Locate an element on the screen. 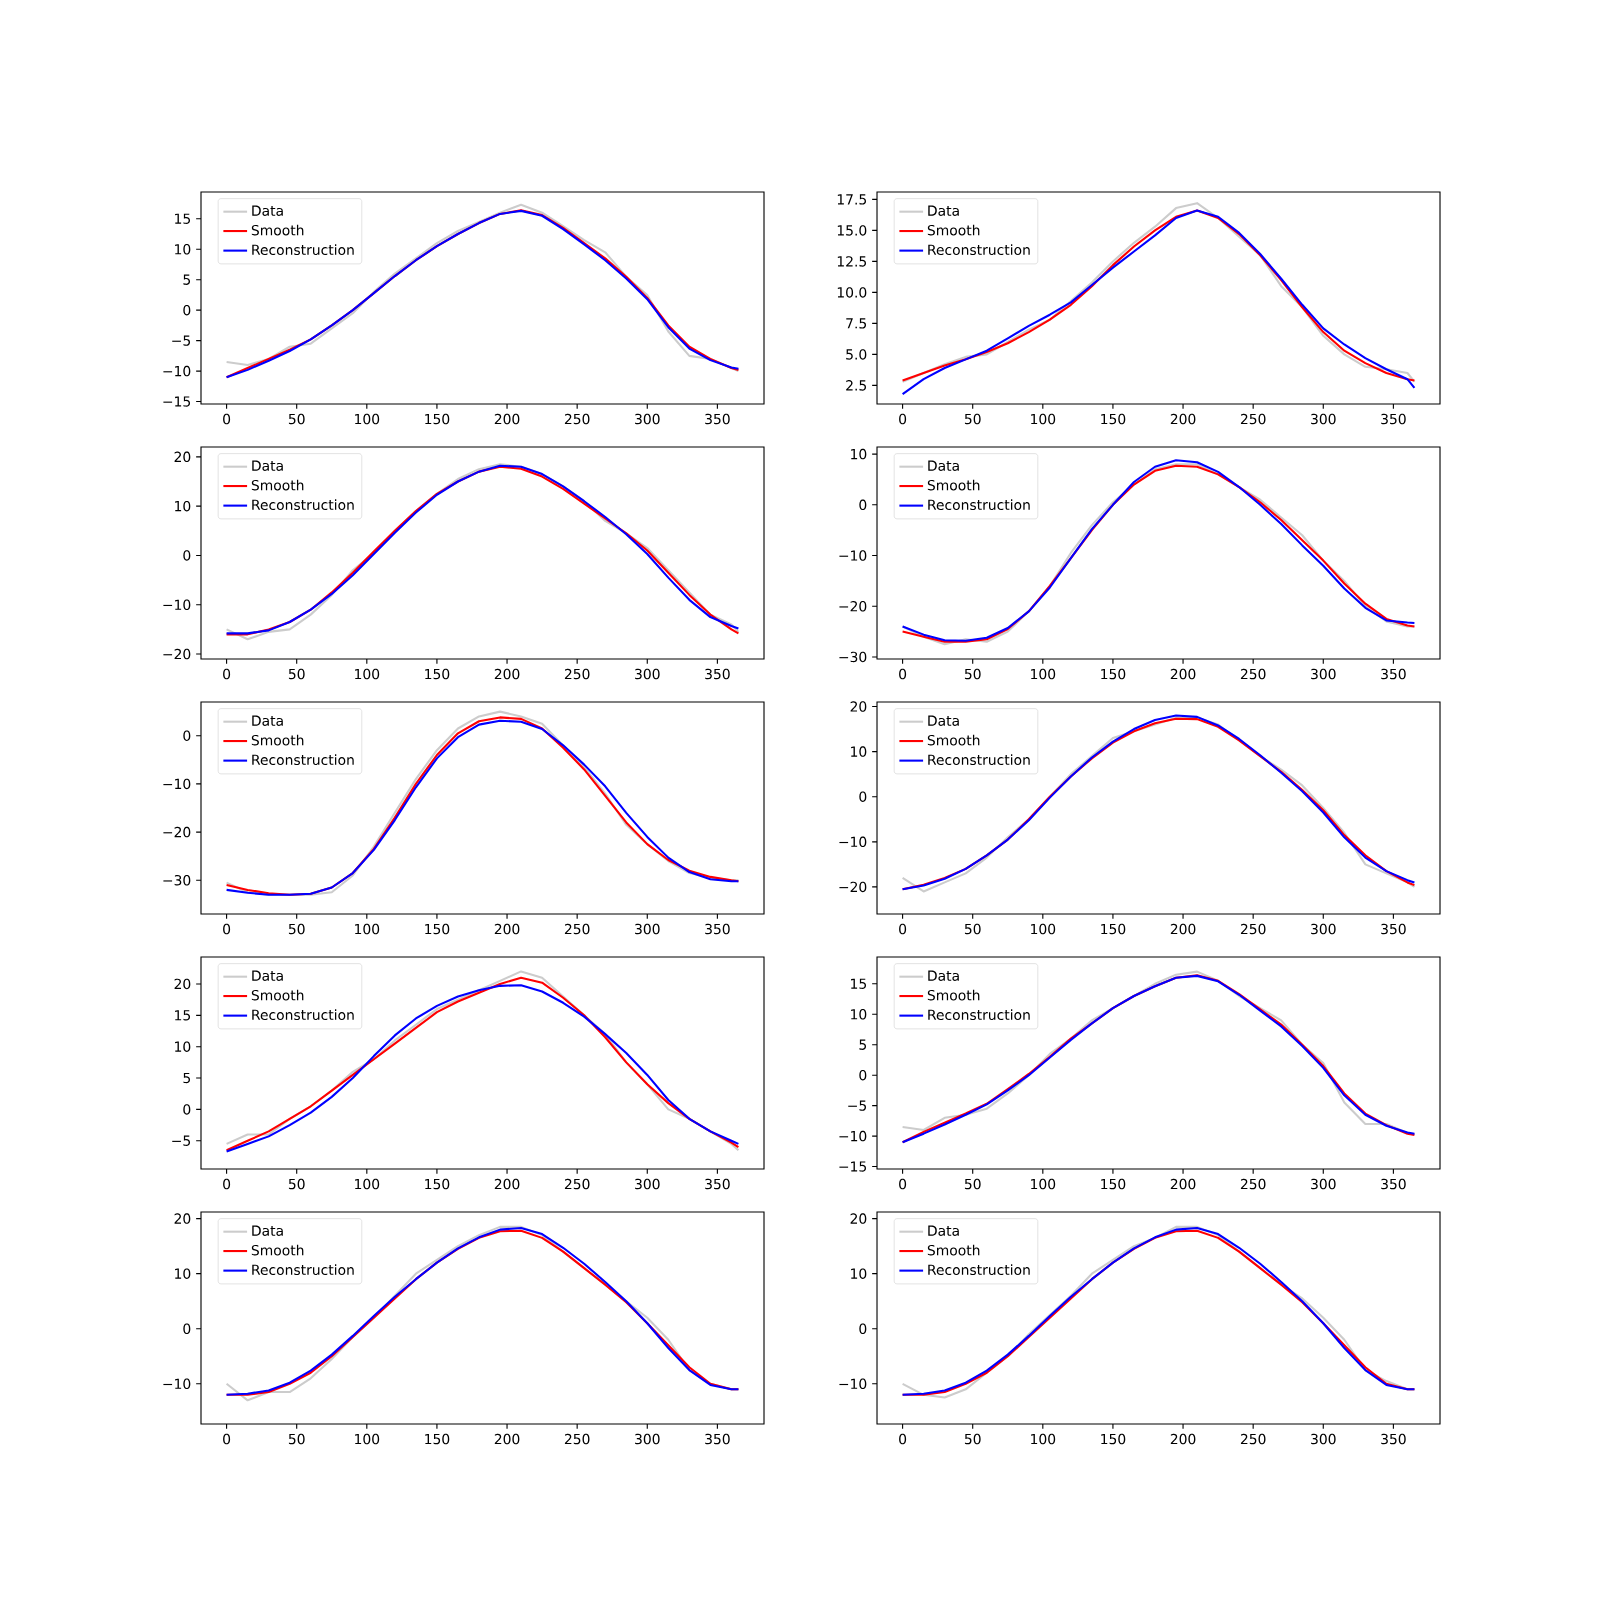  y-tick-label: 17.5 is located at coordinates (852, 199).